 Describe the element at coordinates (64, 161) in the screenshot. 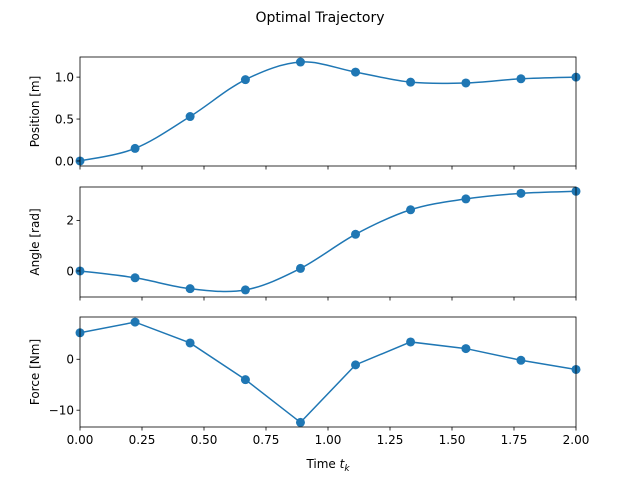

I see `position-ytick-label: 0.0` at that location.